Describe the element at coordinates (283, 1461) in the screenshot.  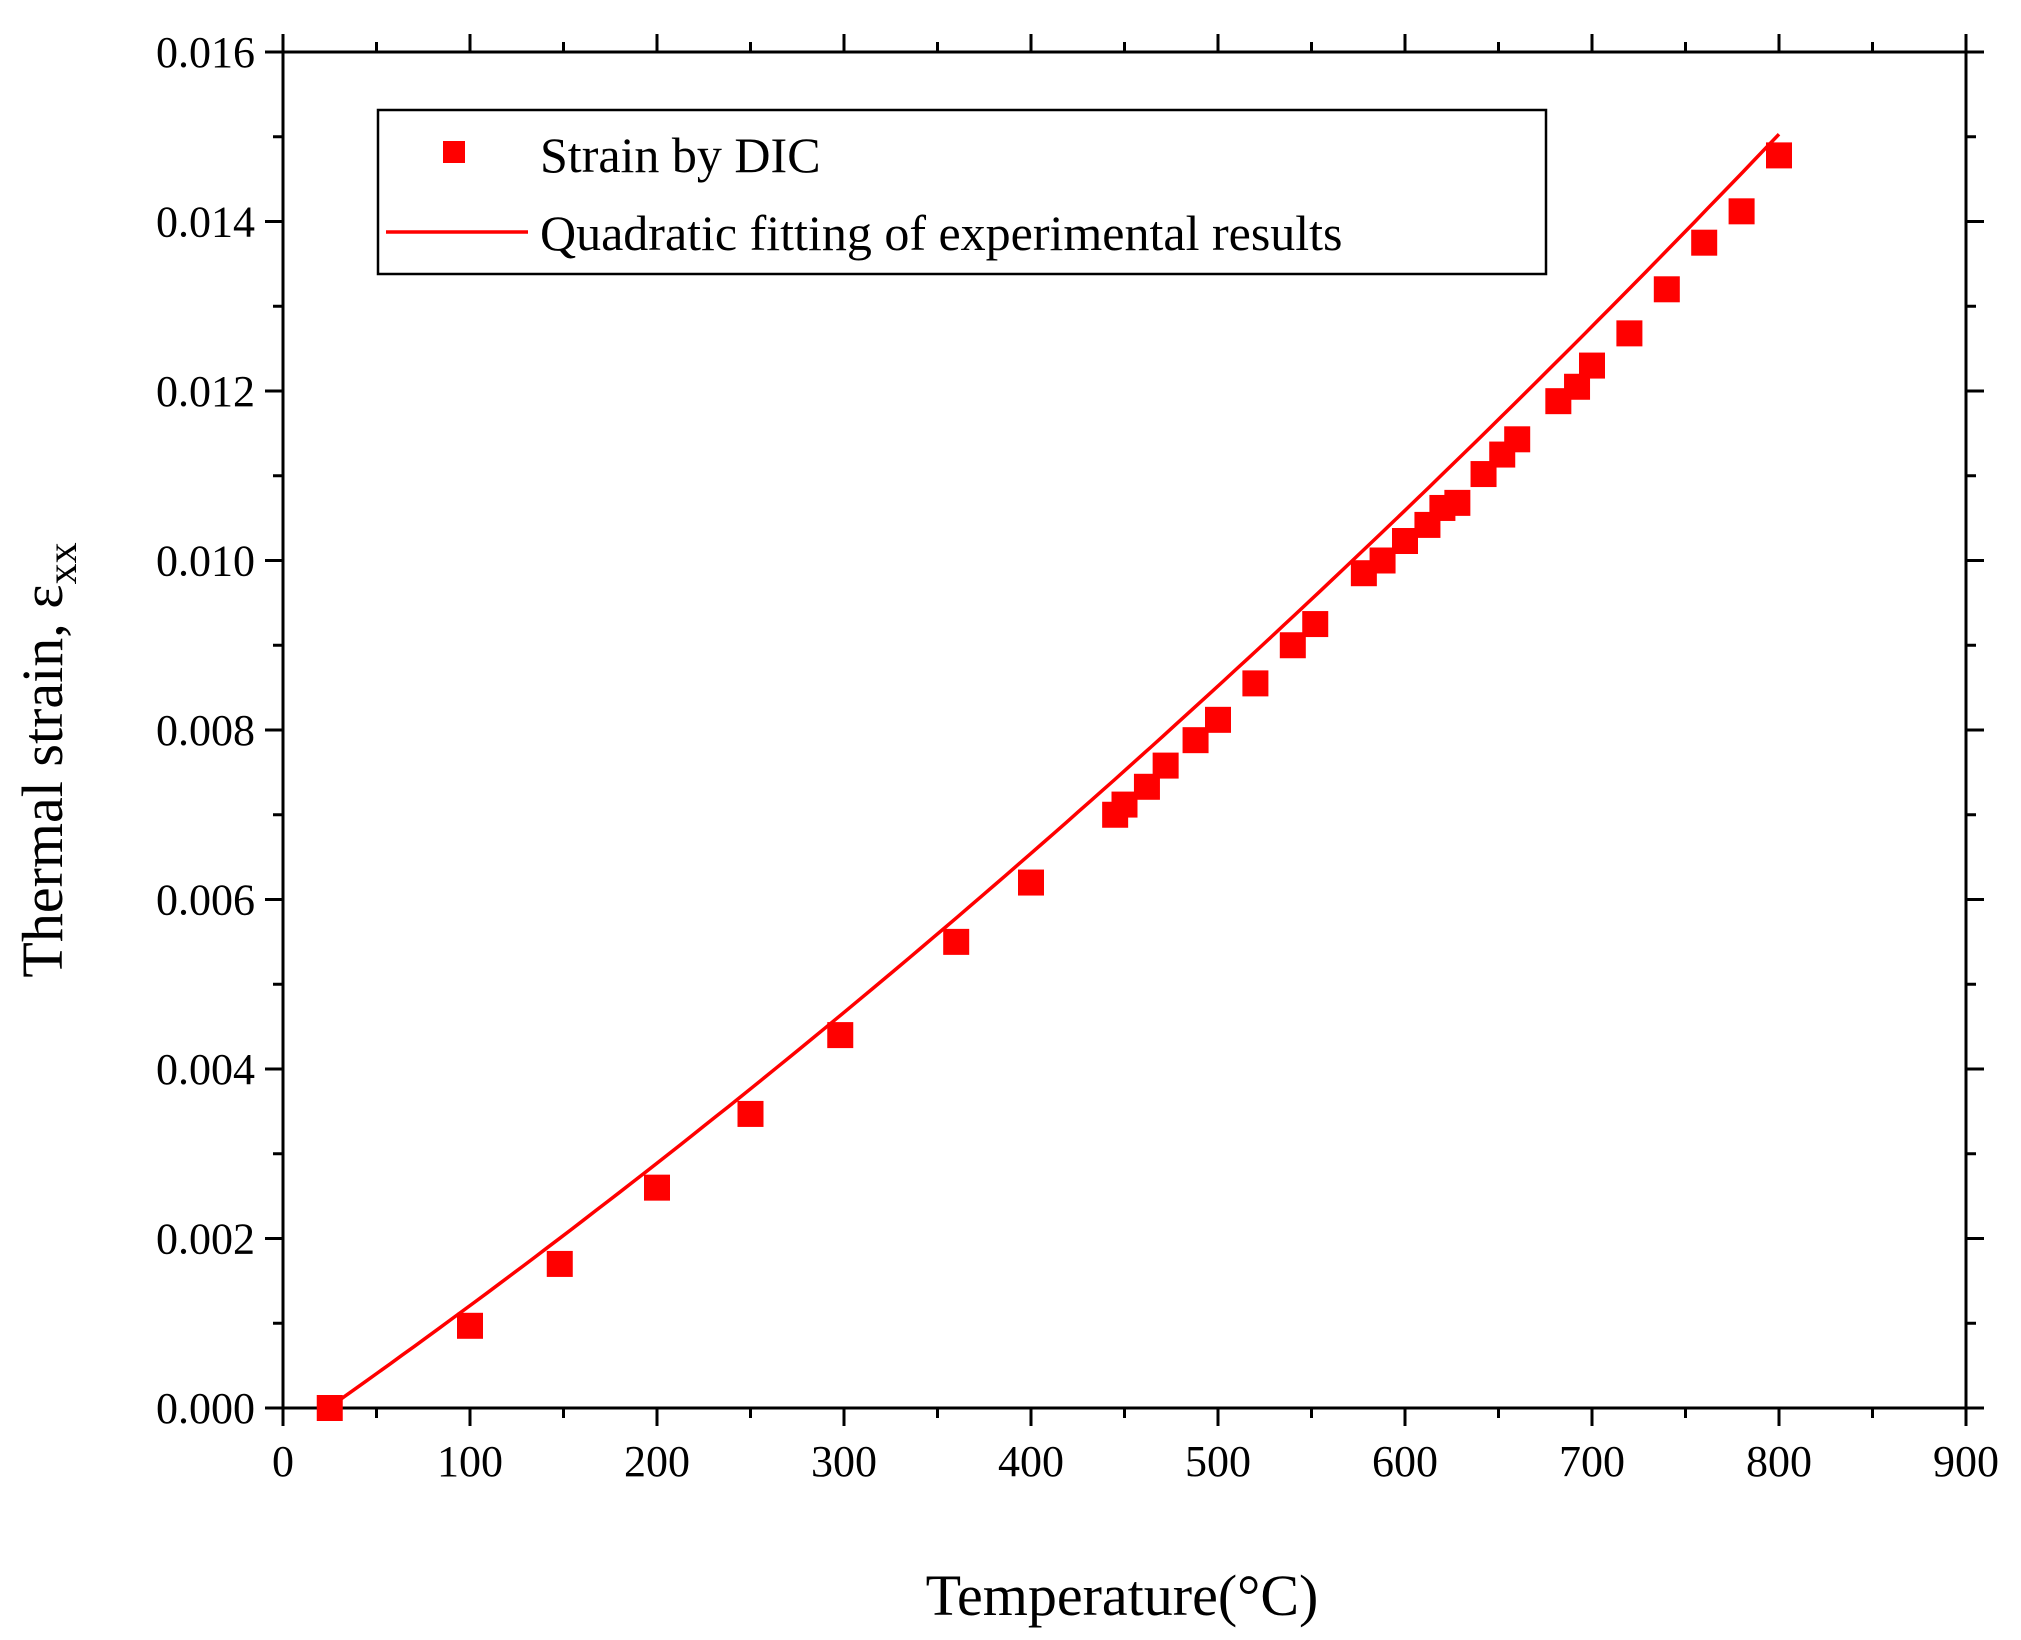
I see `x-tick-label: 0` at that location.